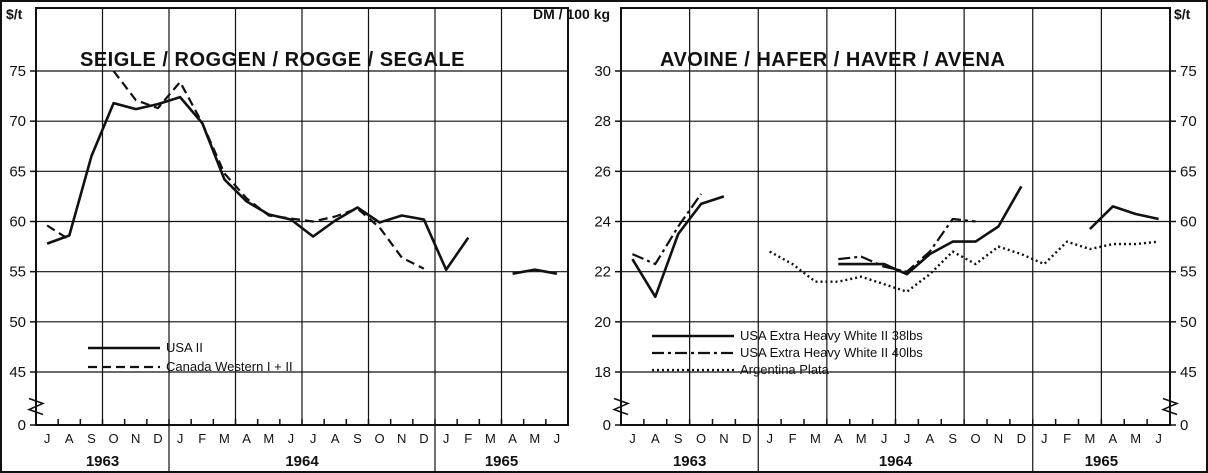 Image resolution: width=1208 pixels, height=473 pixels. Describe the element at coordinates (17, 171) in the screenshot. I see `y-tick-label: 65` at that location.